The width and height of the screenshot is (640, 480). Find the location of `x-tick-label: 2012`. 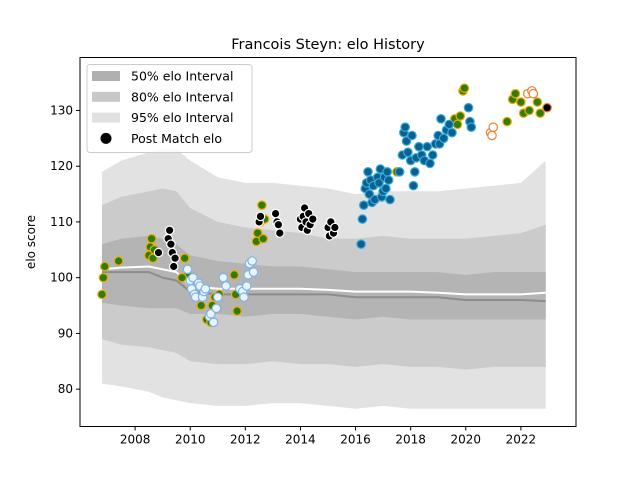

x-tick-label: 2012 is located at coordinates (245, 440).